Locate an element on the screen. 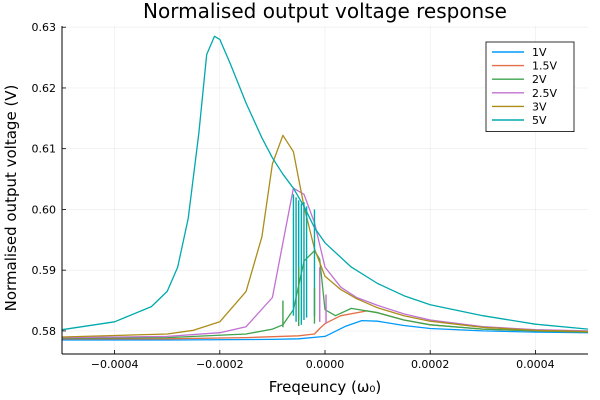  y-axis-label: Normalised output voltage (V) is located at coordinates (11, 198).